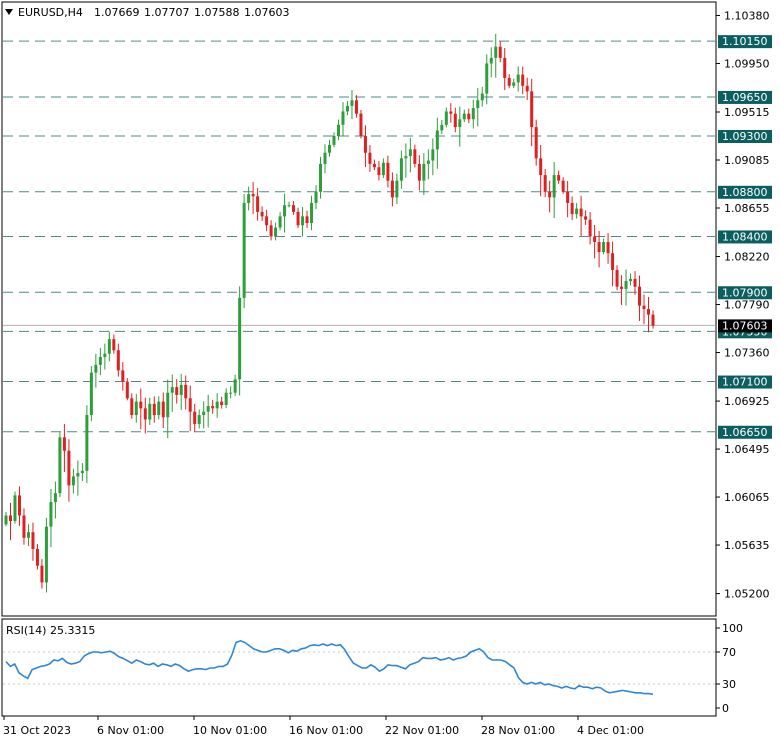  What do you see at coordinates (373, 668) in the screenshot?
I see `rsi-indicator: 100 70 30 0` at bounding box center [373, 668].